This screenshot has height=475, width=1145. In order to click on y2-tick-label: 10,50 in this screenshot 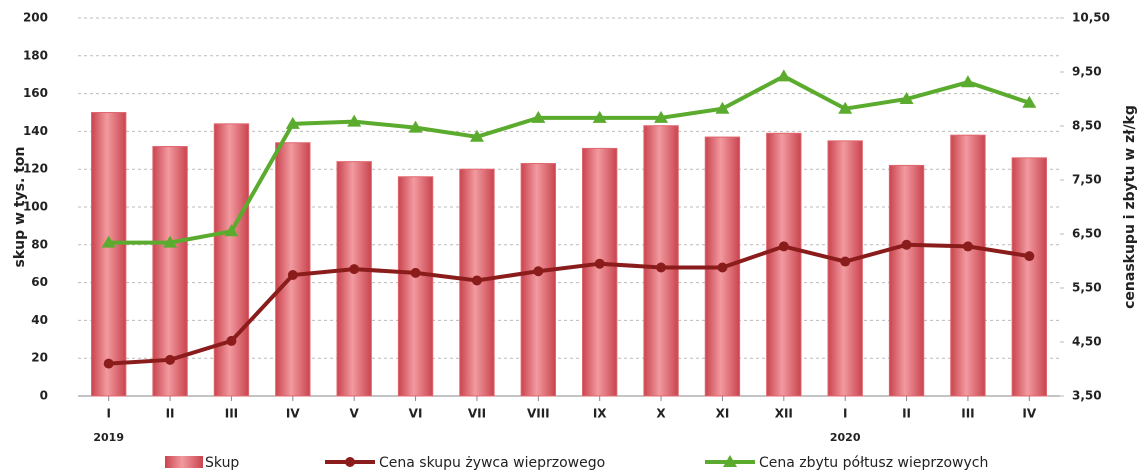, I will do `click(1091, 18)`.